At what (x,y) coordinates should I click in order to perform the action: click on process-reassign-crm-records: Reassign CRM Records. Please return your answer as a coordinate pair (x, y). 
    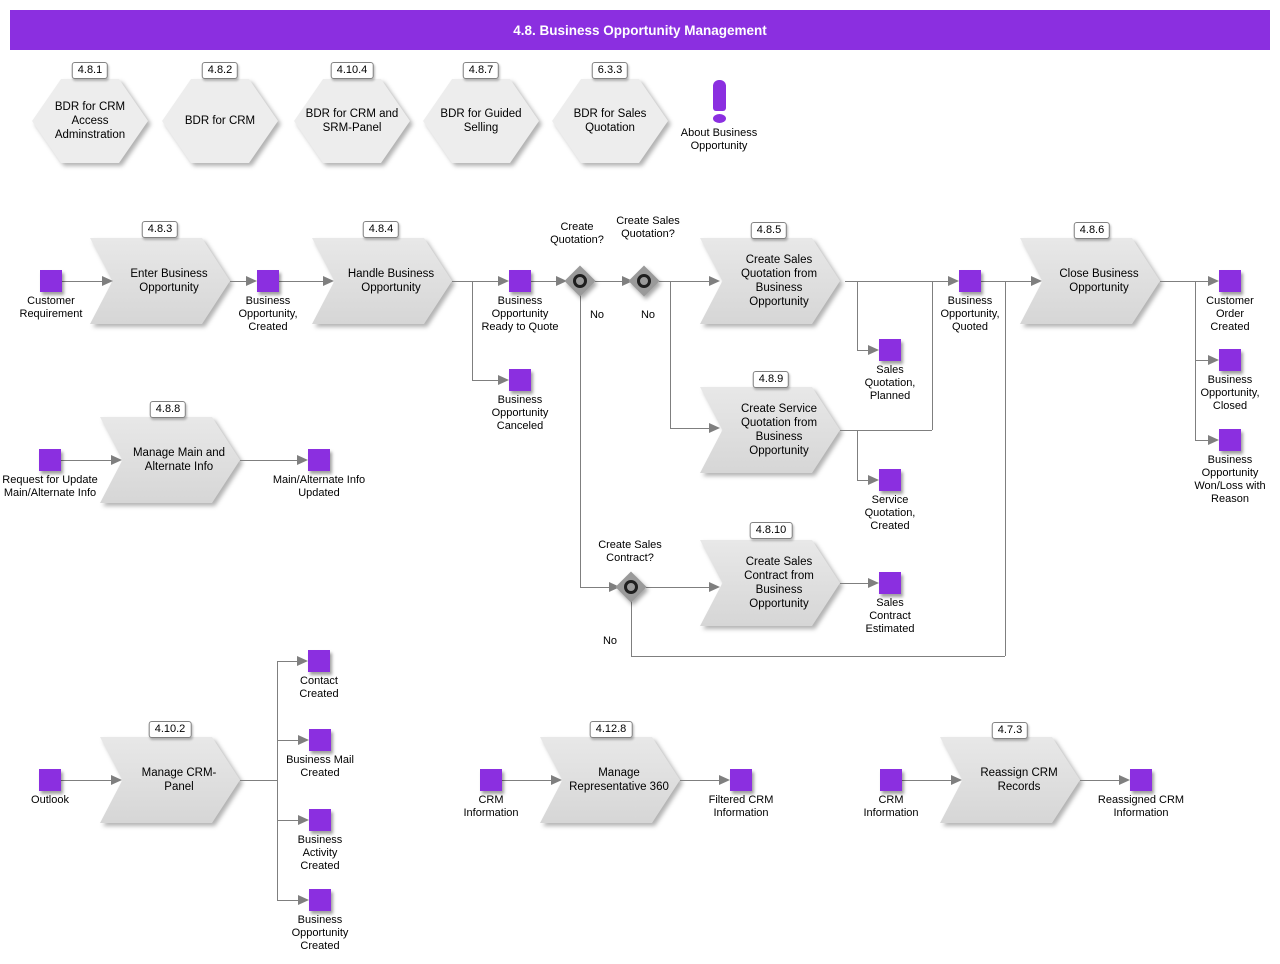
    Looking at the image, I should click on (1010, 780).